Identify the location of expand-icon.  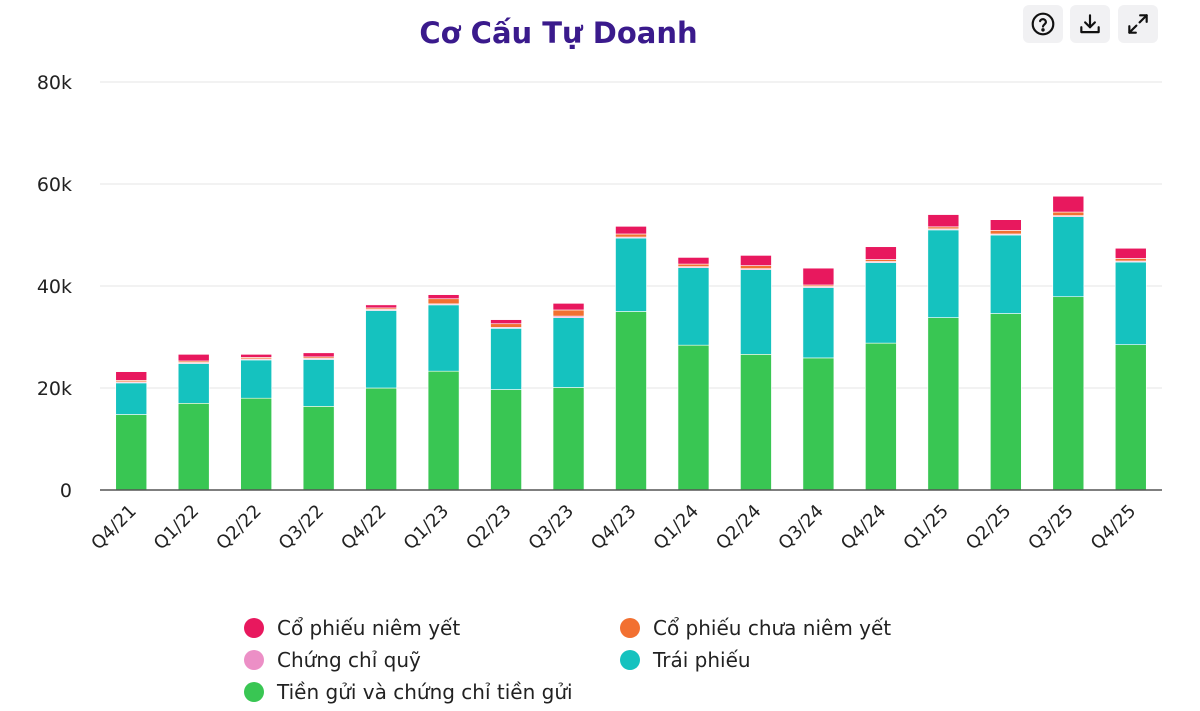
(1138, 24).